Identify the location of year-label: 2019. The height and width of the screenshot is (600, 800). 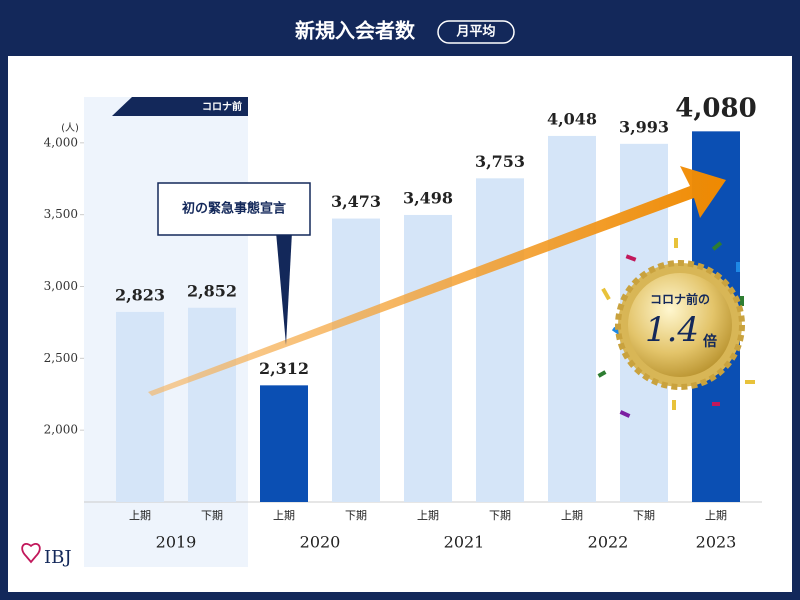
(176, 542).